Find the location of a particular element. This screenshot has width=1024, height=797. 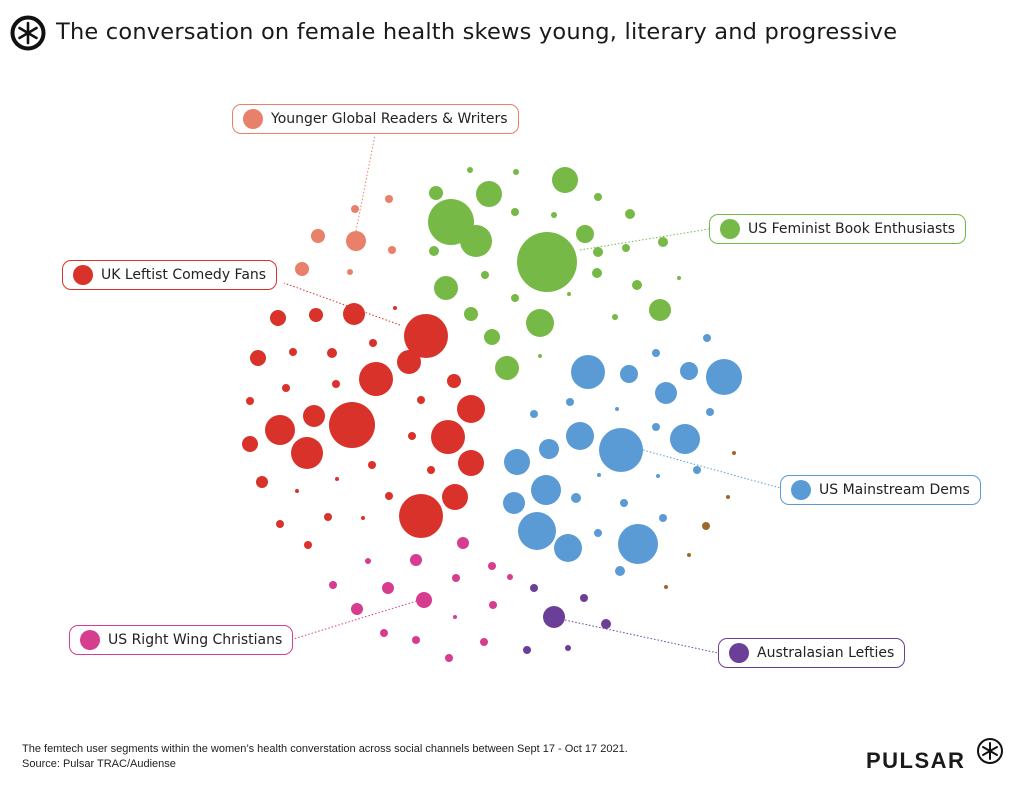

leader-line-magenta is located at coordinates (355, 620).